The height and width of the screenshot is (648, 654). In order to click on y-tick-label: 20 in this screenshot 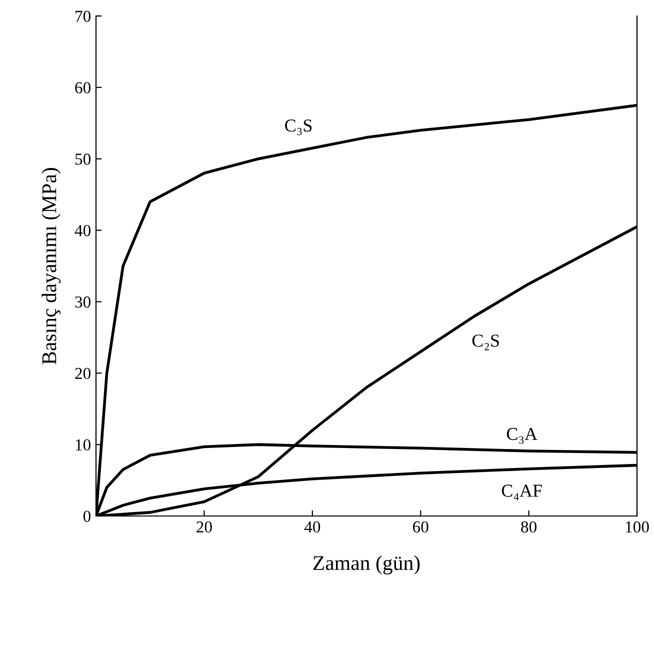, I will do `click(83, 374)`.